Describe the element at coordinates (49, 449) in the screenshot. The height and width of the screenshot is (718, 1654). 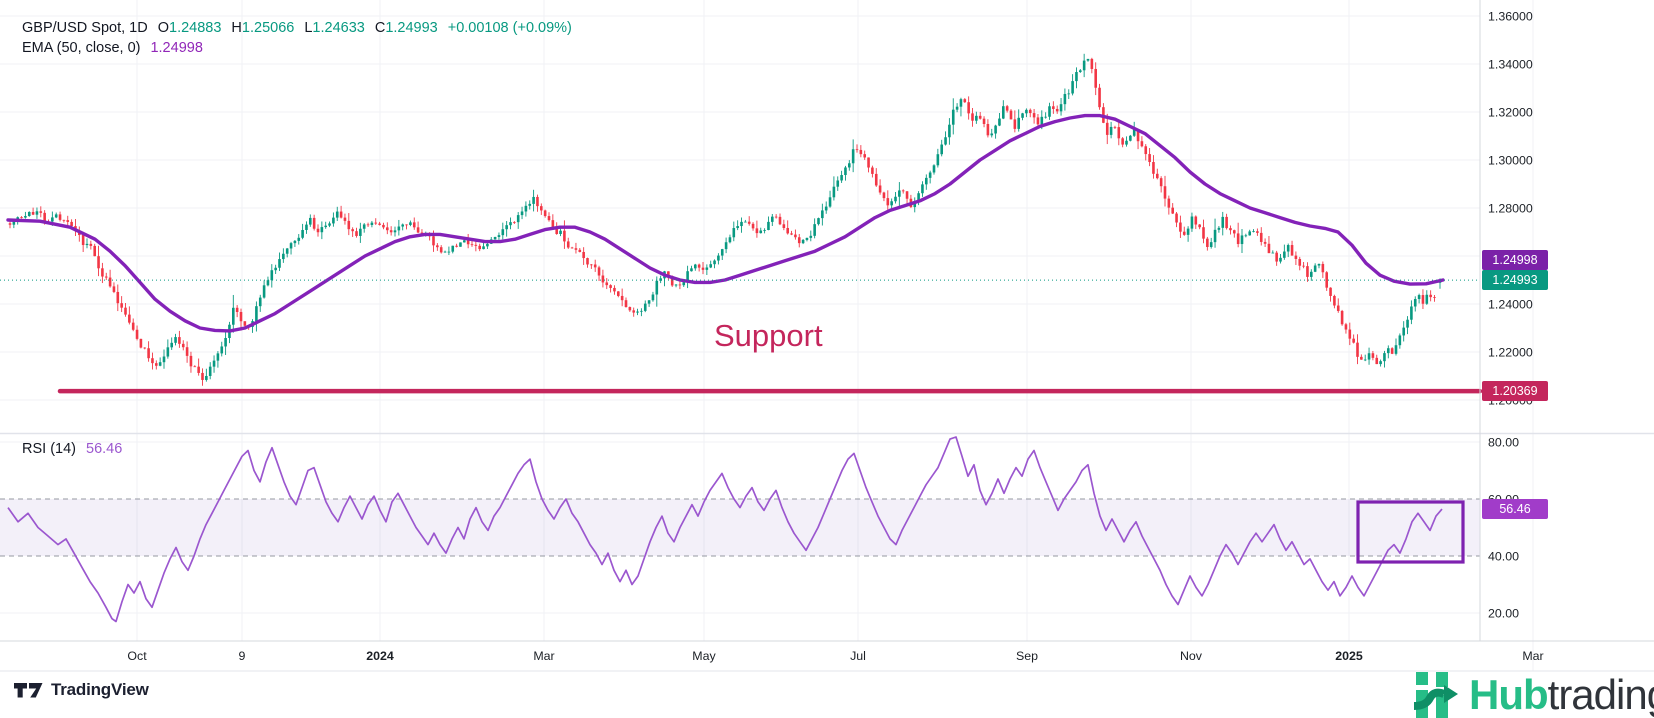
I see `rsi-label: RSI (14)` at that location.